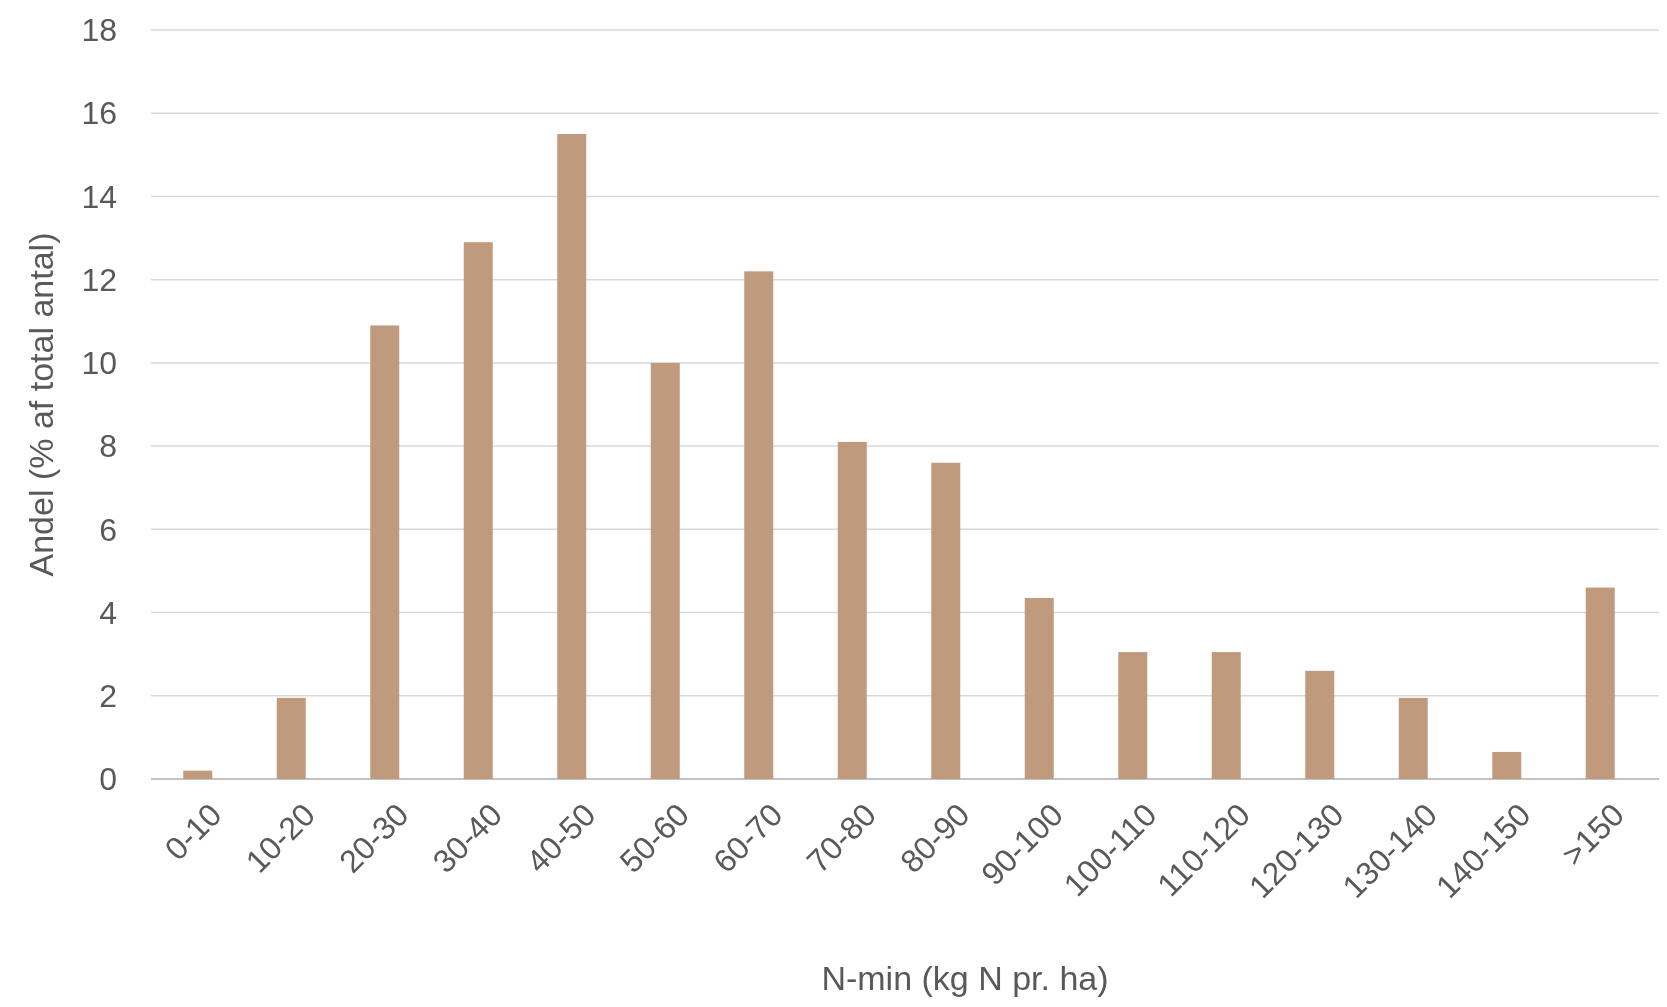  Describe the element at coordinates (99, 30) in the screenshot. I see `y-tick-label: 18` at that location.